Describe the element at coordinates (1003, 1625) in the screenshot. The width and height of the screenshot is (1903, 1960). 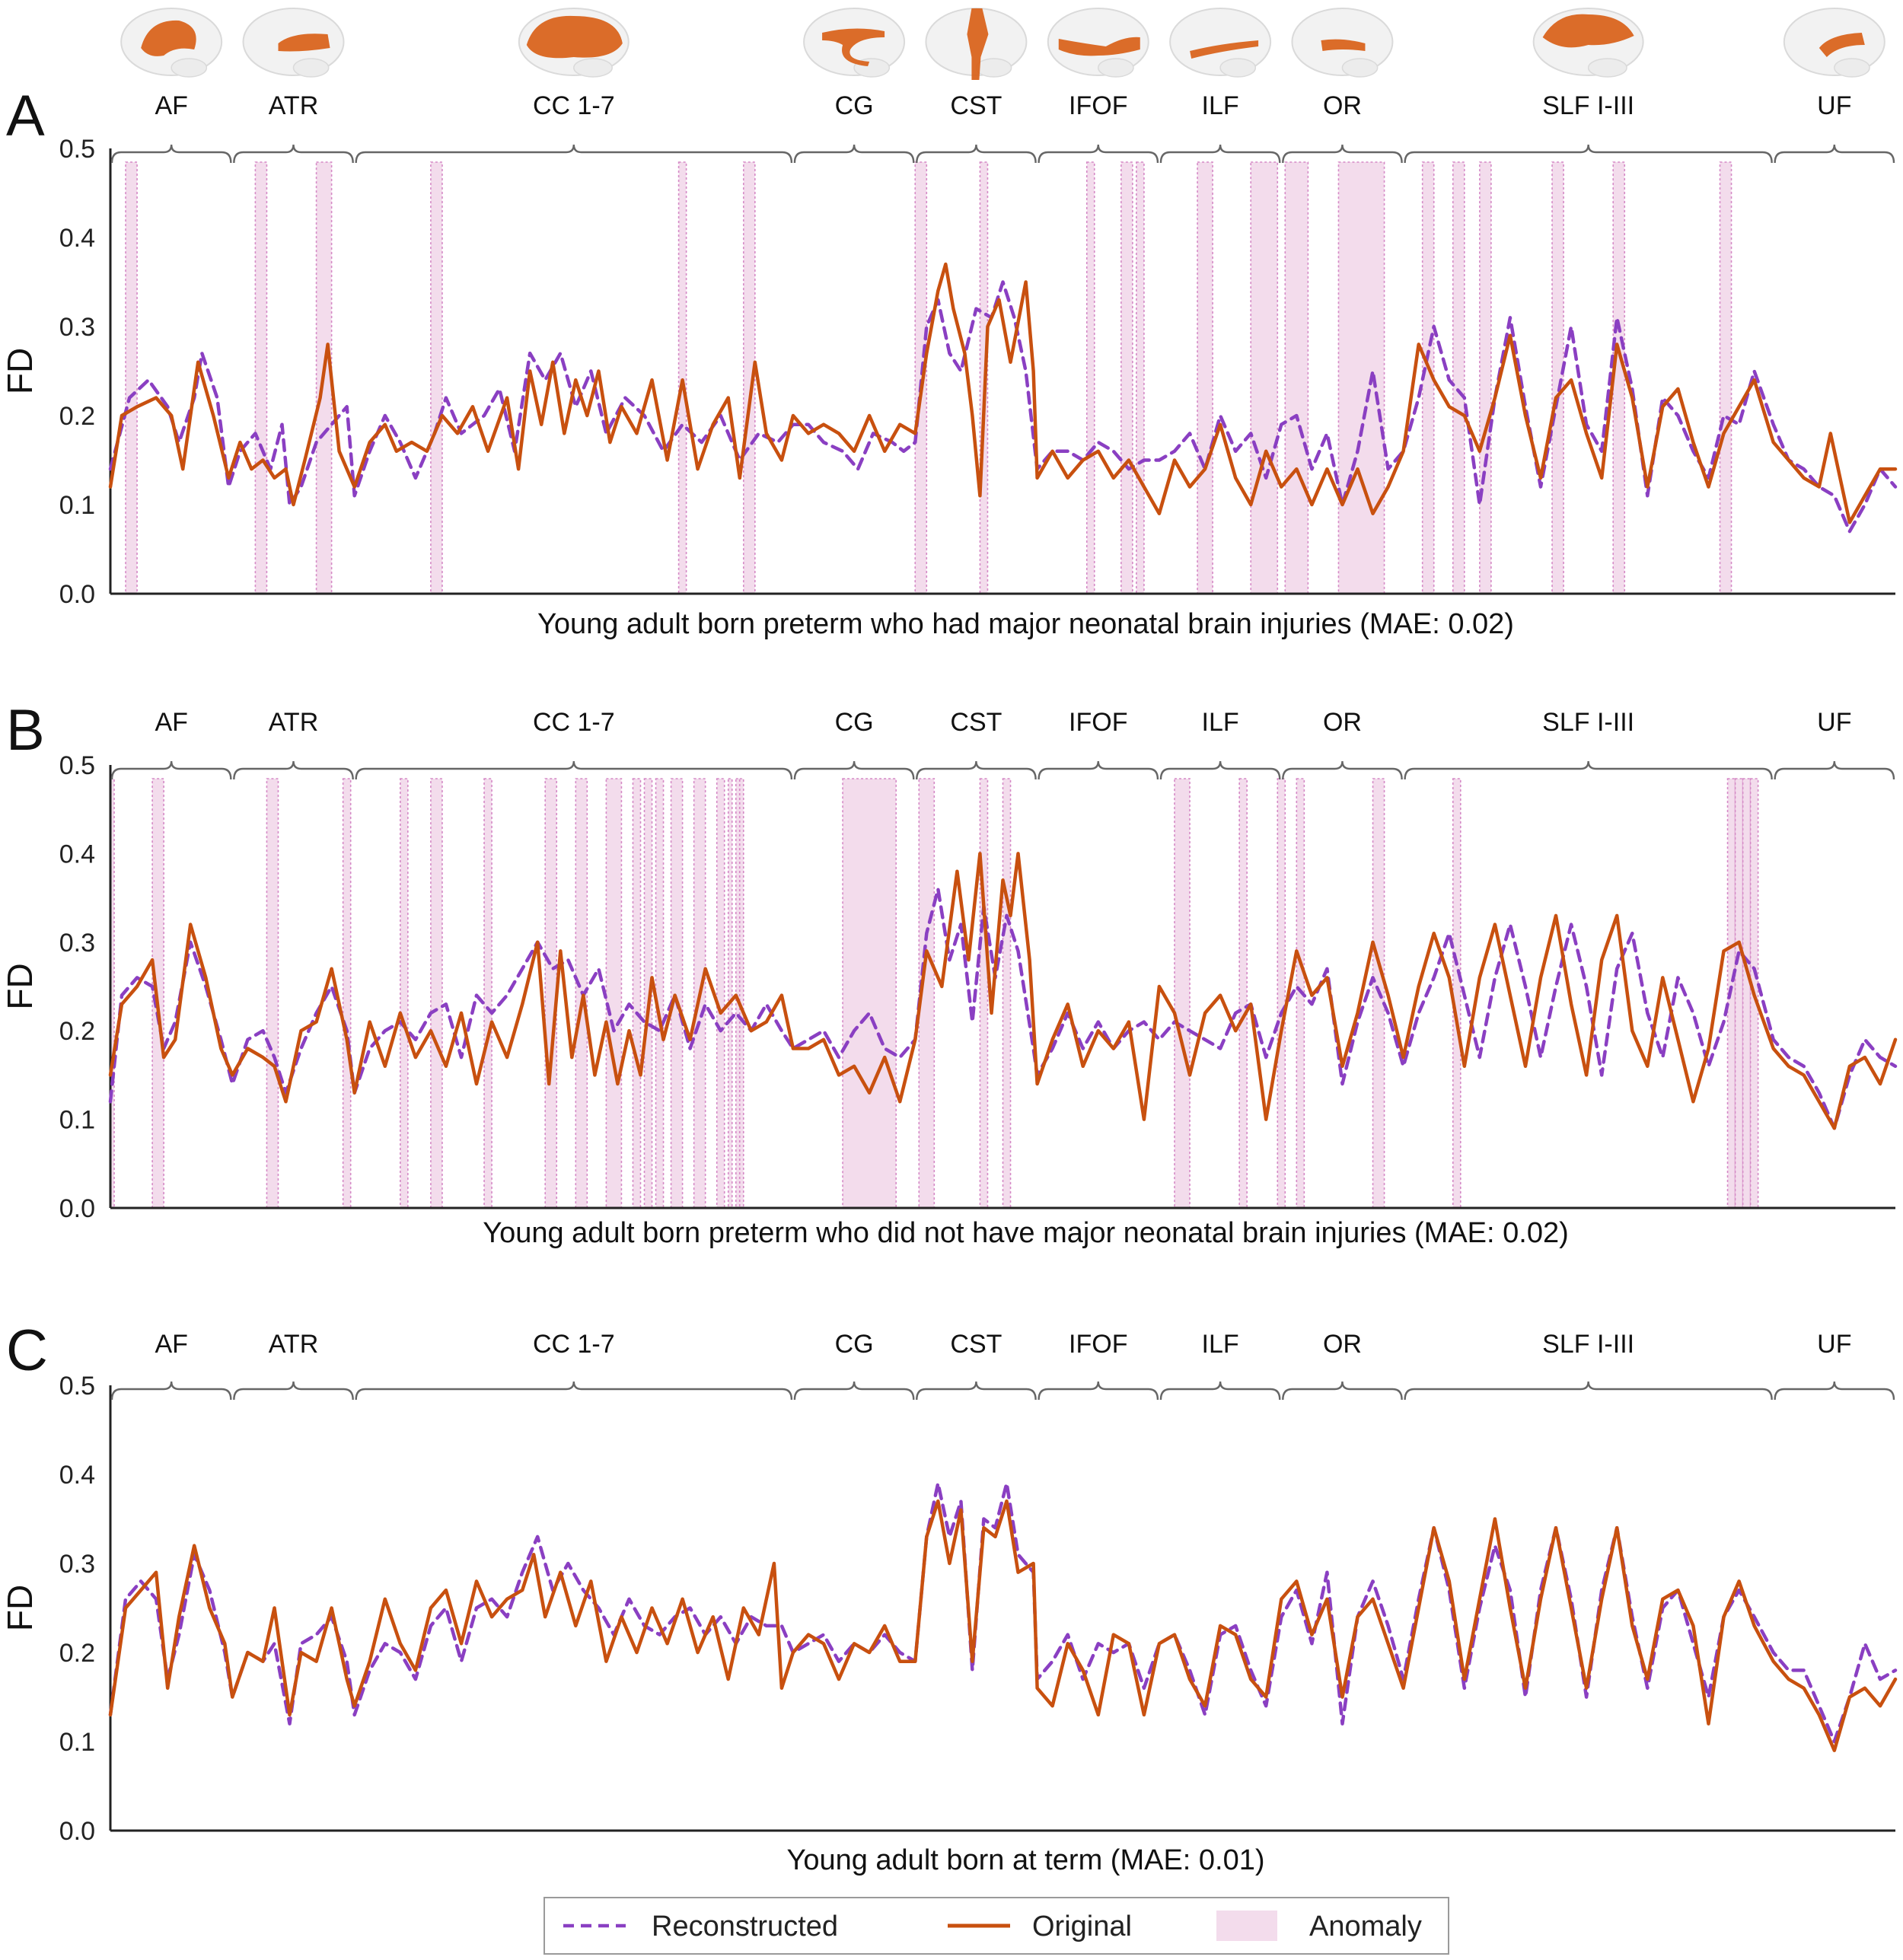
I see `original-series-line-c` at that location.